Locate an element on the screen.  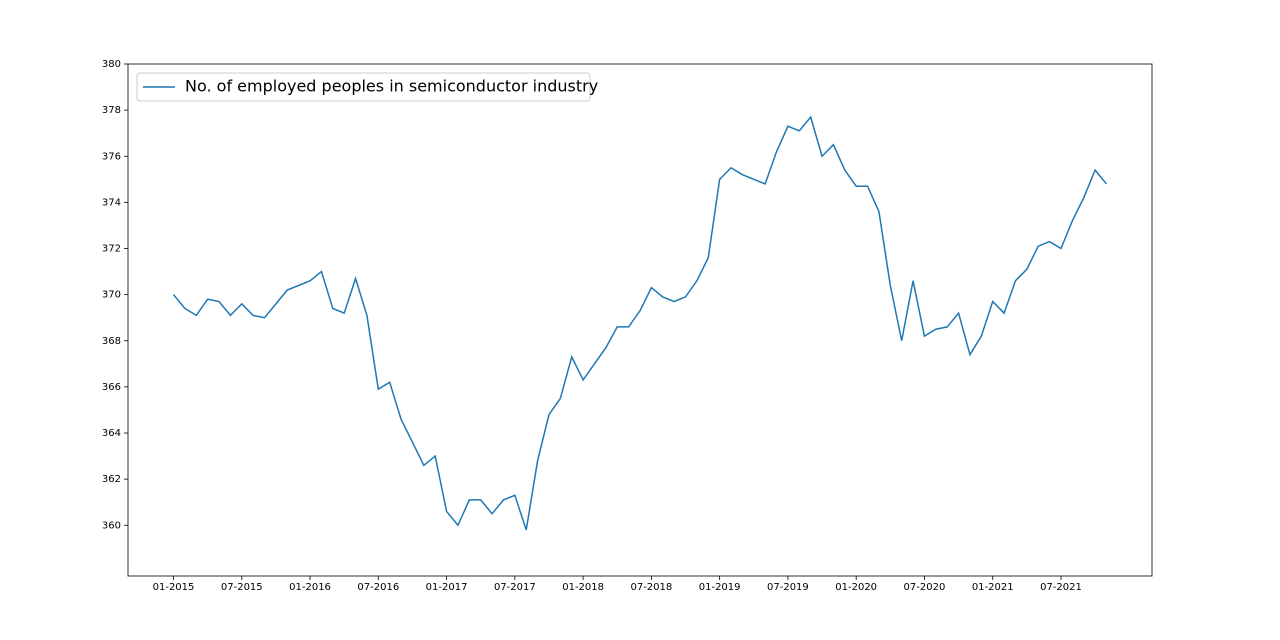
y-tick-label: 362 is located at coordinates (111, 479).